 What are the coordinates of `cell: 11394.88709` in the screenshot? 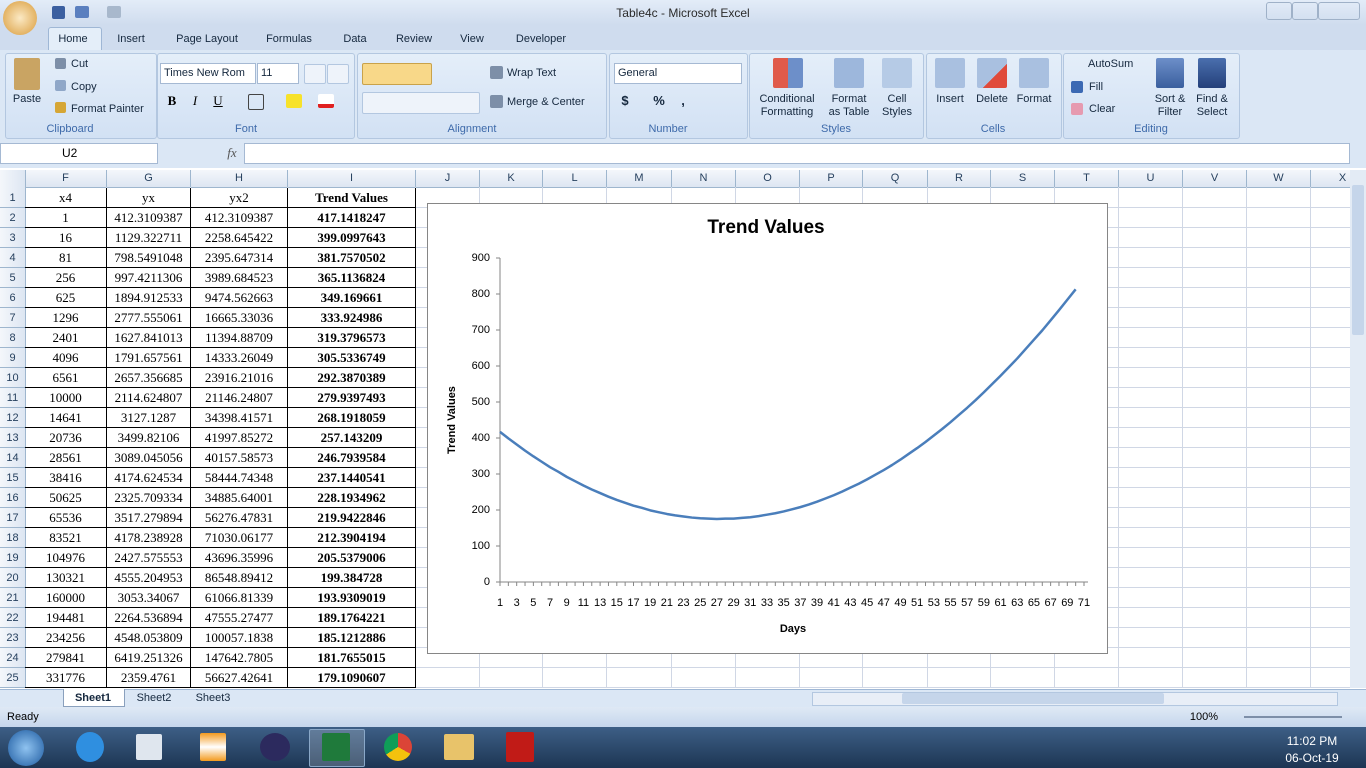 It's located at (239, 338).